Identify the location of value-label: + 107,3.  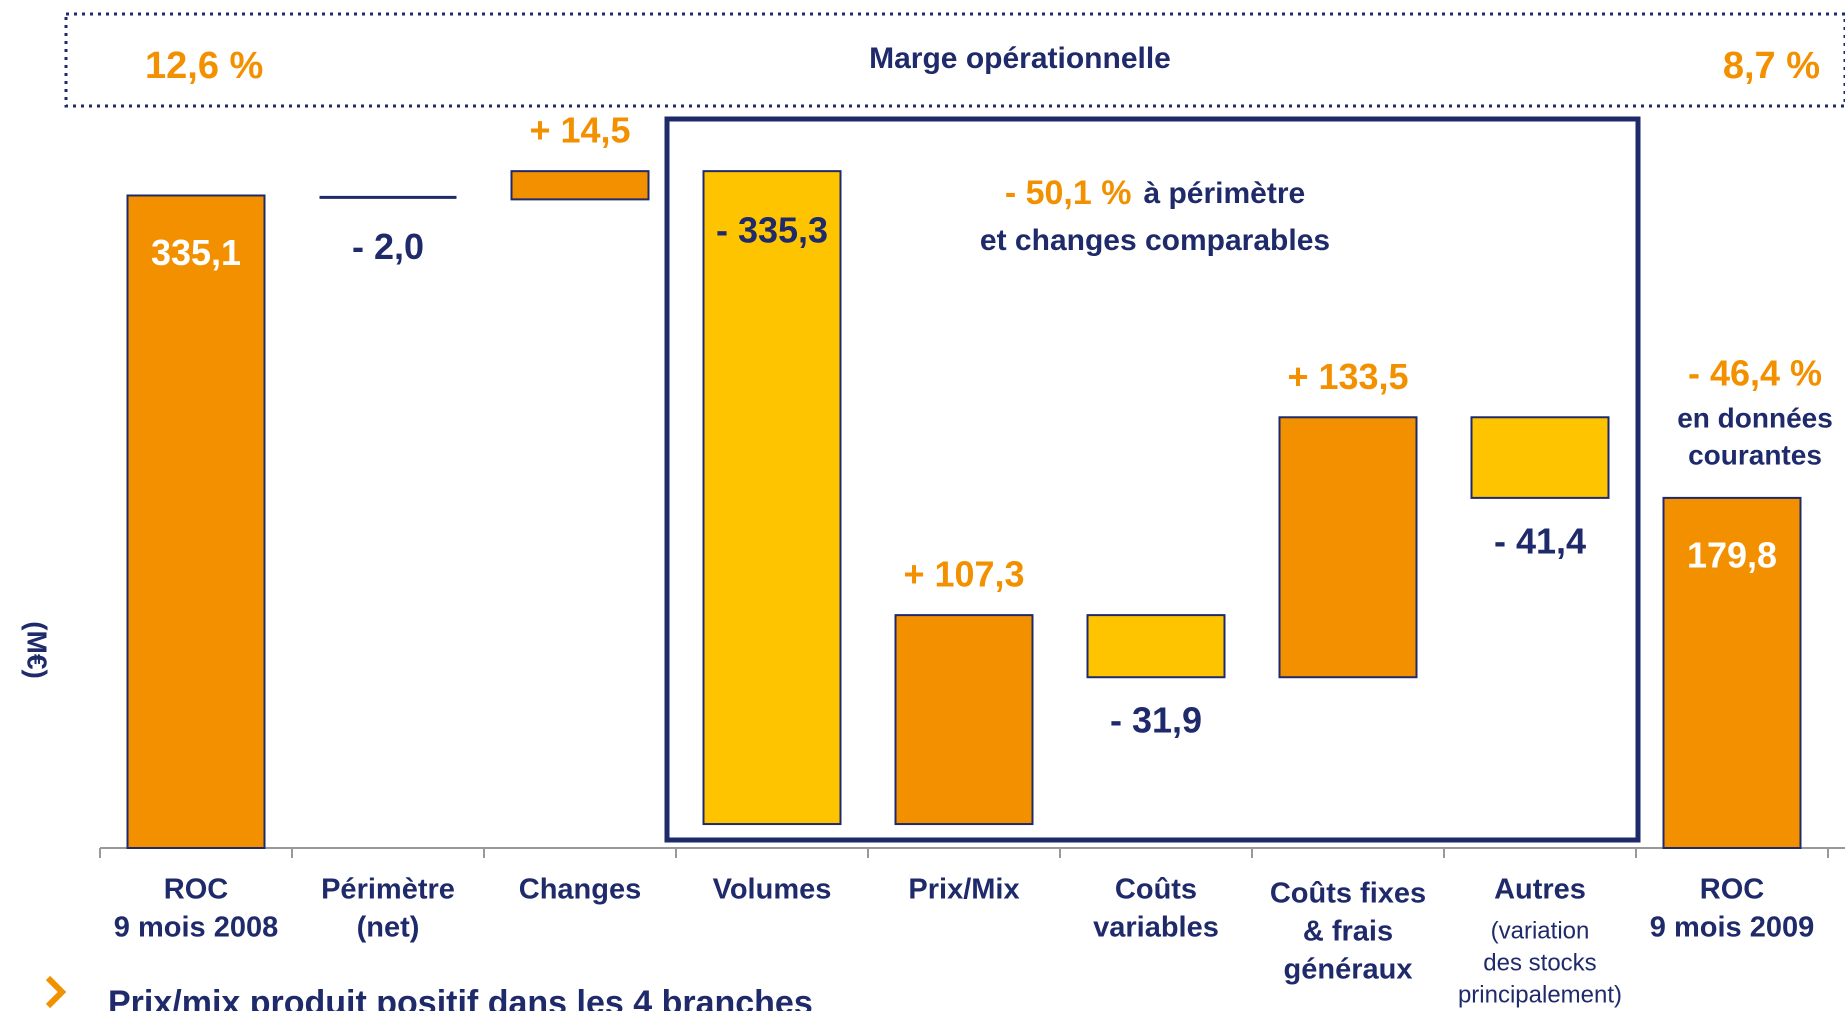
(963, 574).